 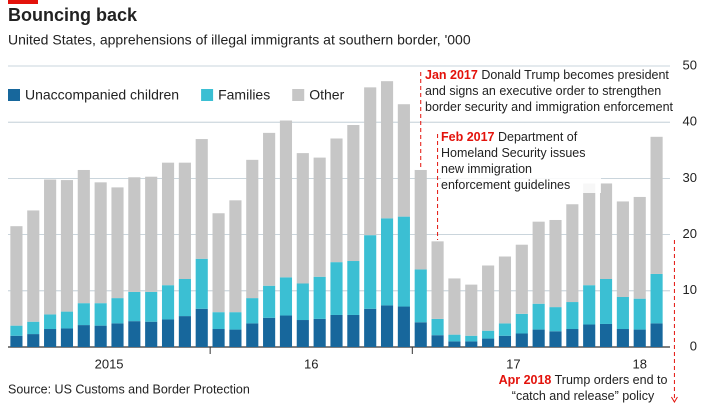 What do you see at coordinates (73, 15) in the screenshot?
I see `chart-title: Bouncing back` at bounding box center [73, 15].